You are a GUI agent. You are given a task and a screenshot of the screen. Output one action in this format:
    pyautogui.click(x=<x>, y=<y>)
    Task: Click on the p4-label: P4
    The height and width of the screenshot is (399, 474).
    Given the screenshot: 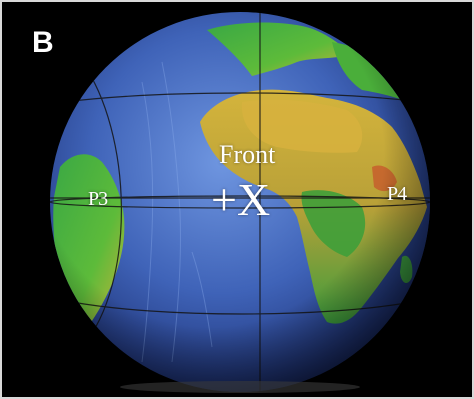 What is the action you would take?
    pyautogui.click(x=396, y=194)
    